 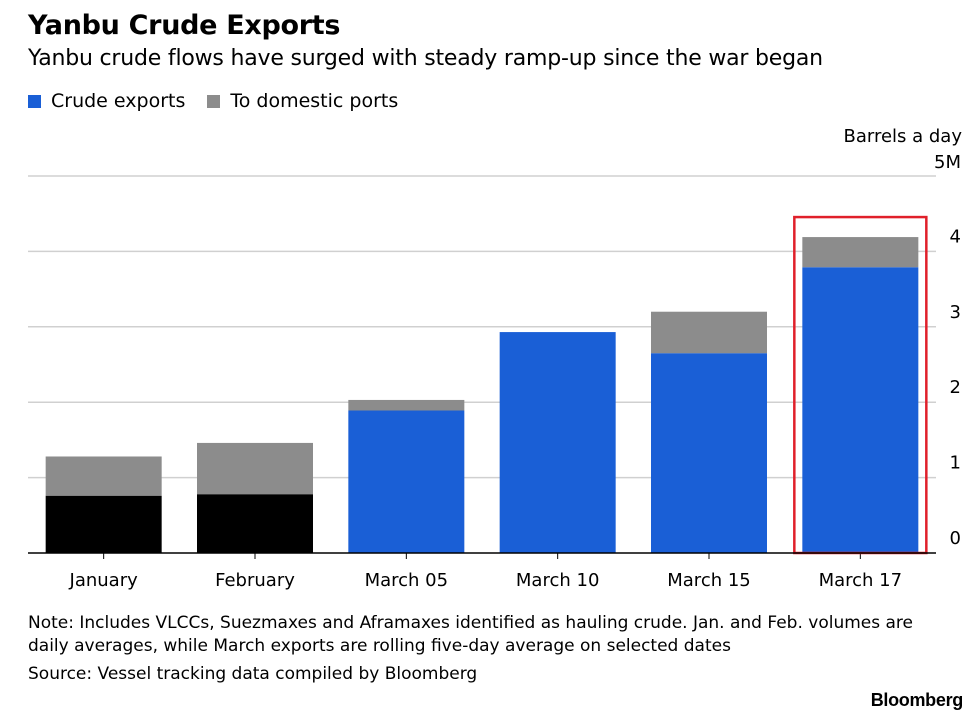 I want to click on chart-title: Yanbu Crude Exports, so click(x=184, y=25).